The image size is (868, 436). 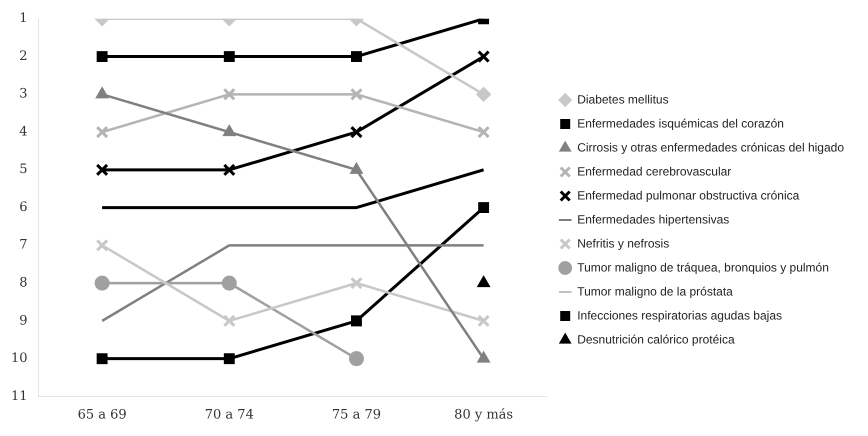 I want to click on y-tick-label: 8, so click(x=23, y=282).